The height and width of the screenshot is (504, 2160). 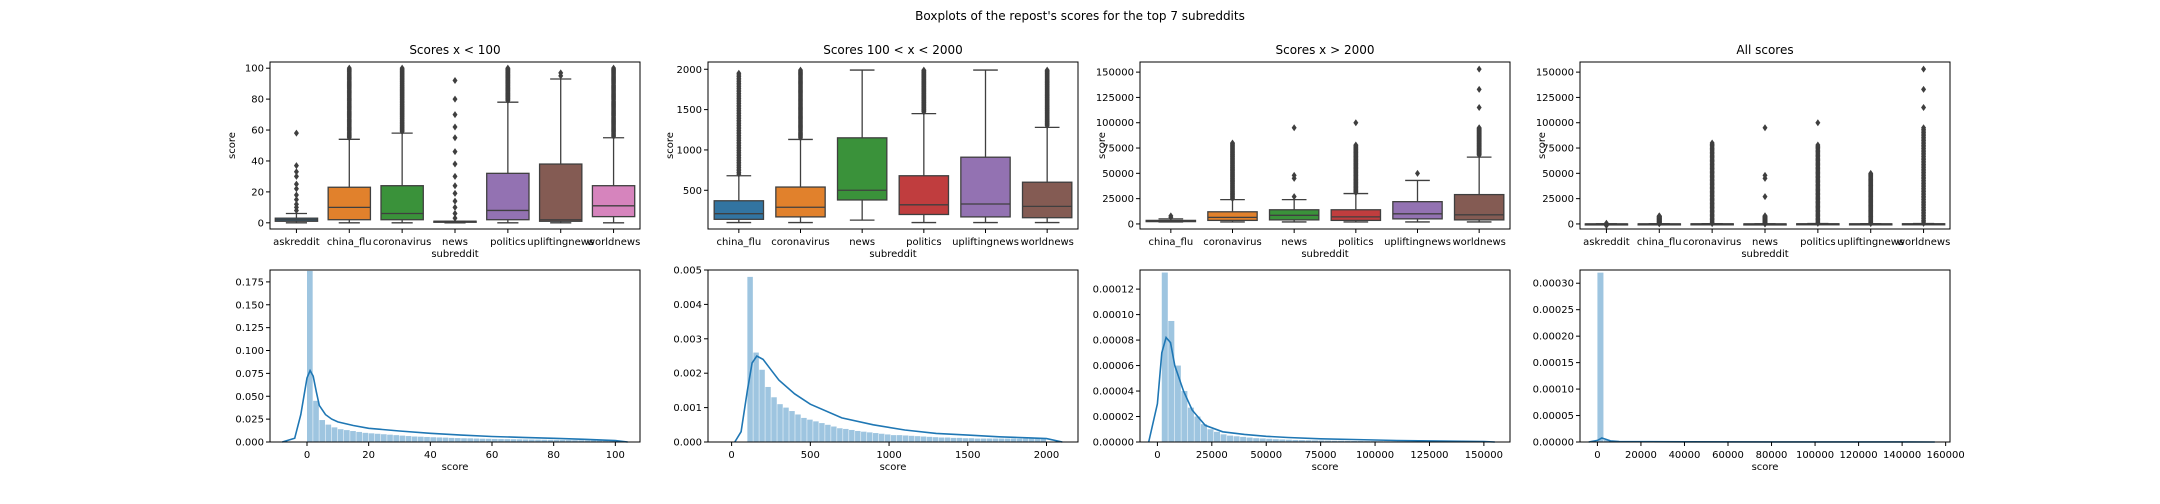 I want to click on x-tick-label: 60000, so click(x=1728, y=455).